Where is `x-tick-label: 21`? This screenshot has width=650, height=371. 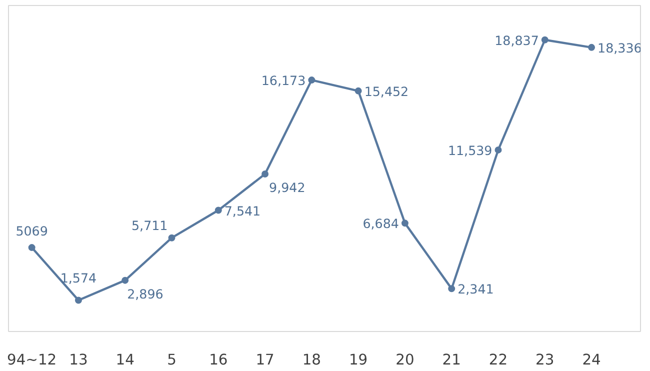
x-tick-label: 21 is located at coordinates (451, 360).